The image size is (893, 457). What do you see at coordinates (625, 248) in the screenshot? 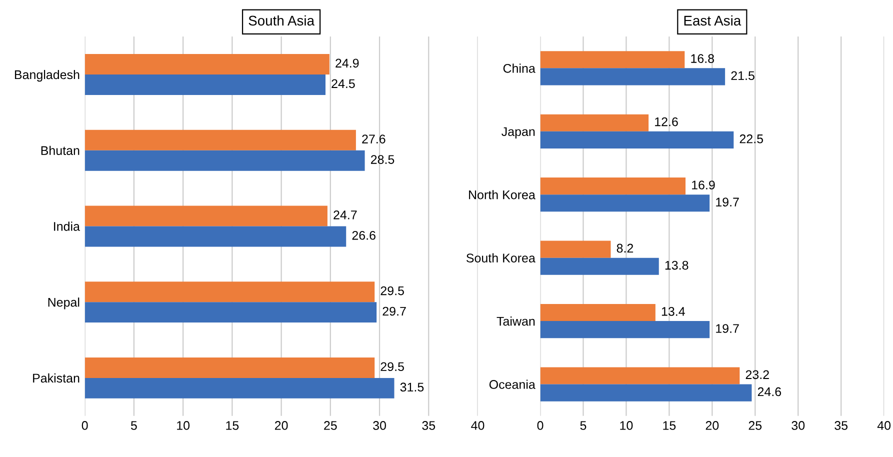
I see `data-label: 8.2` at bounding box center [625, 248].